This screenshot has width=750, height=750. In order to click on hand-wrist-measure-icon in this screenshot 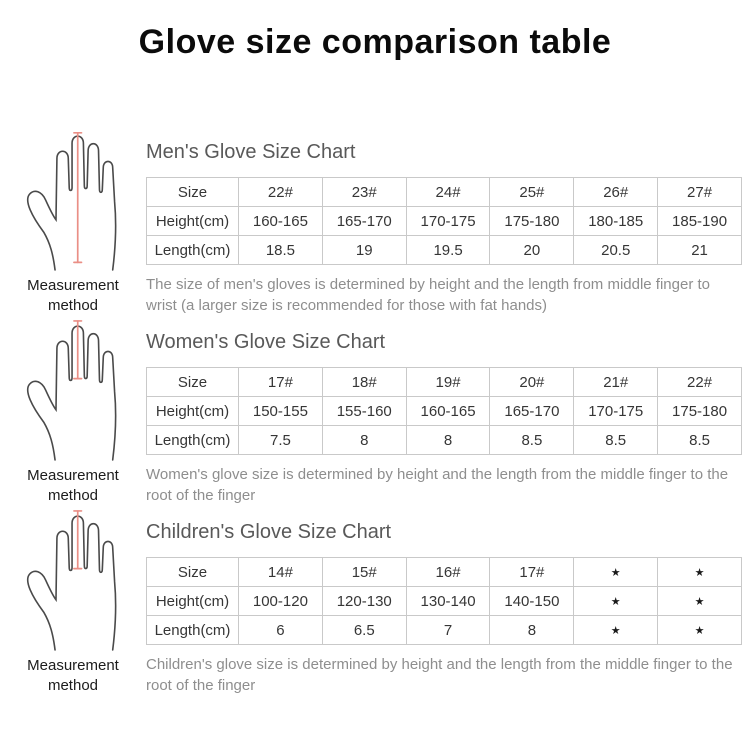, I will do `click(73, 199)`.